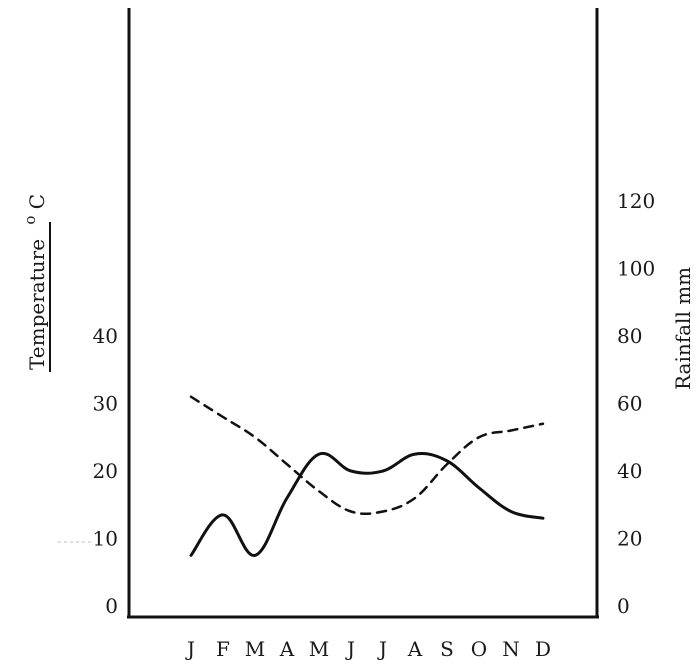 This screenshot has width=698, height=664. What do you see at coordinates (543, 649) in the screenshot?
I see `month-label: D` at bounding box center [543, 649].